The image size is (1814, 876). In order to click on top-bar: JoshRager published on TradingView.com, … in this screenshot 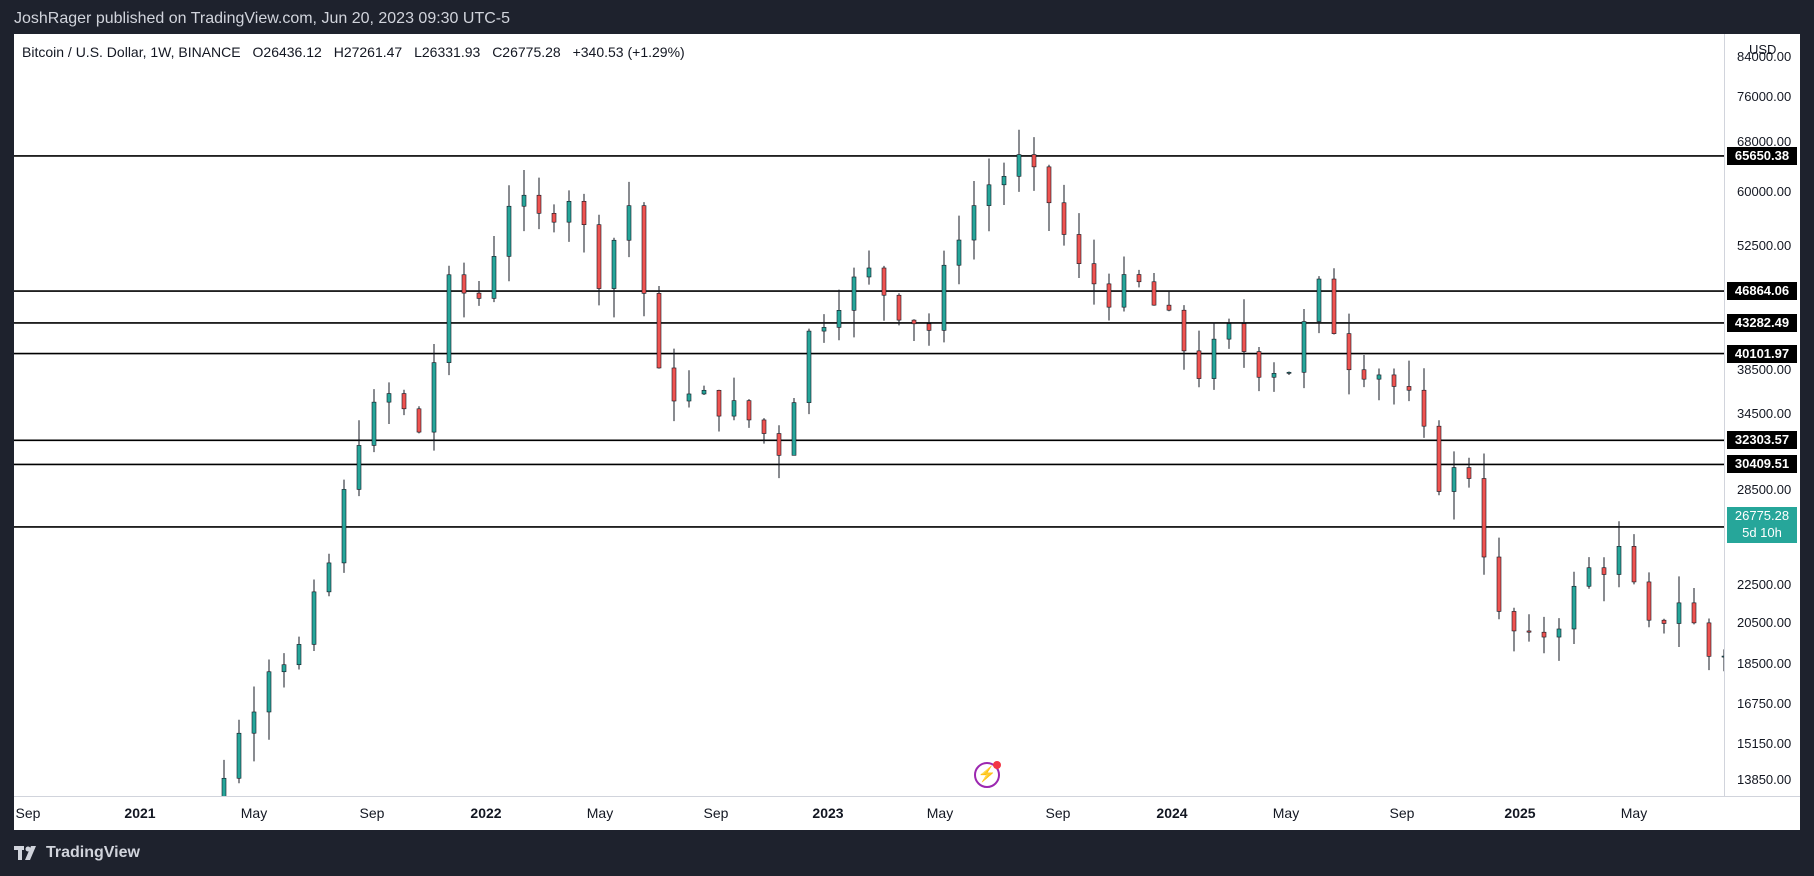, I will do `click(907, 17)`.